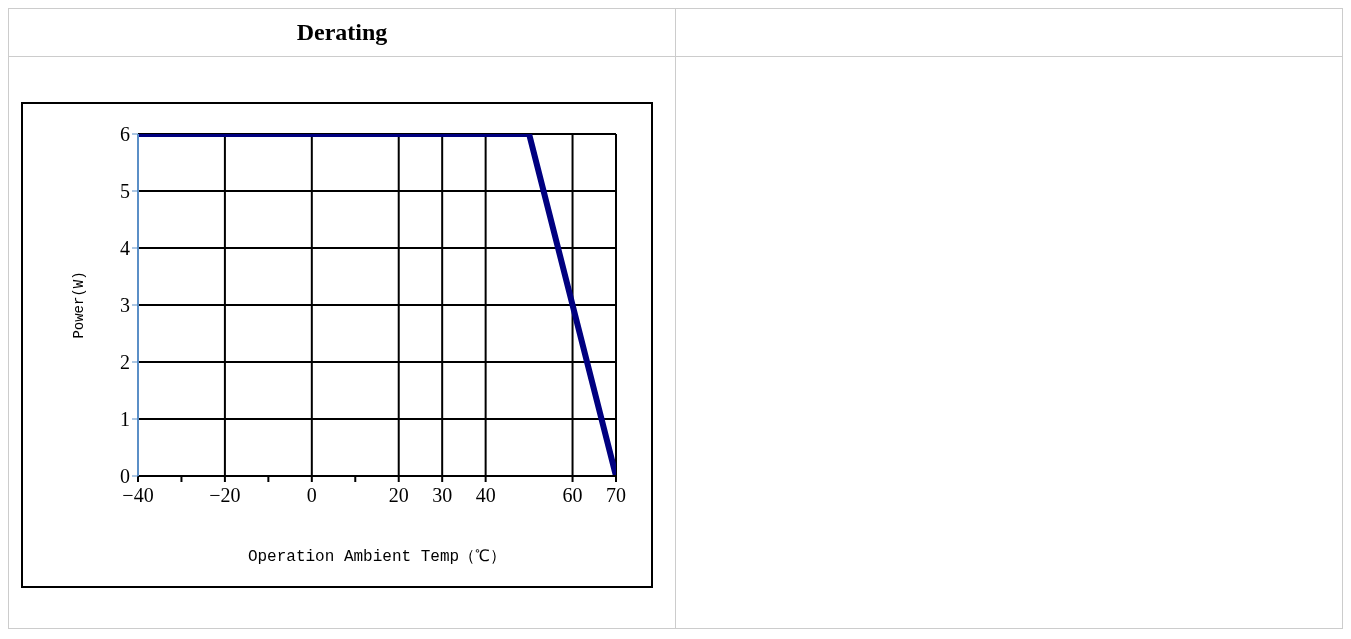 This screenshot has height=639, width=1351. Describe the element at coordinates (485, 495) in the screenshot. I see `x-tick-label: 40` at that location.